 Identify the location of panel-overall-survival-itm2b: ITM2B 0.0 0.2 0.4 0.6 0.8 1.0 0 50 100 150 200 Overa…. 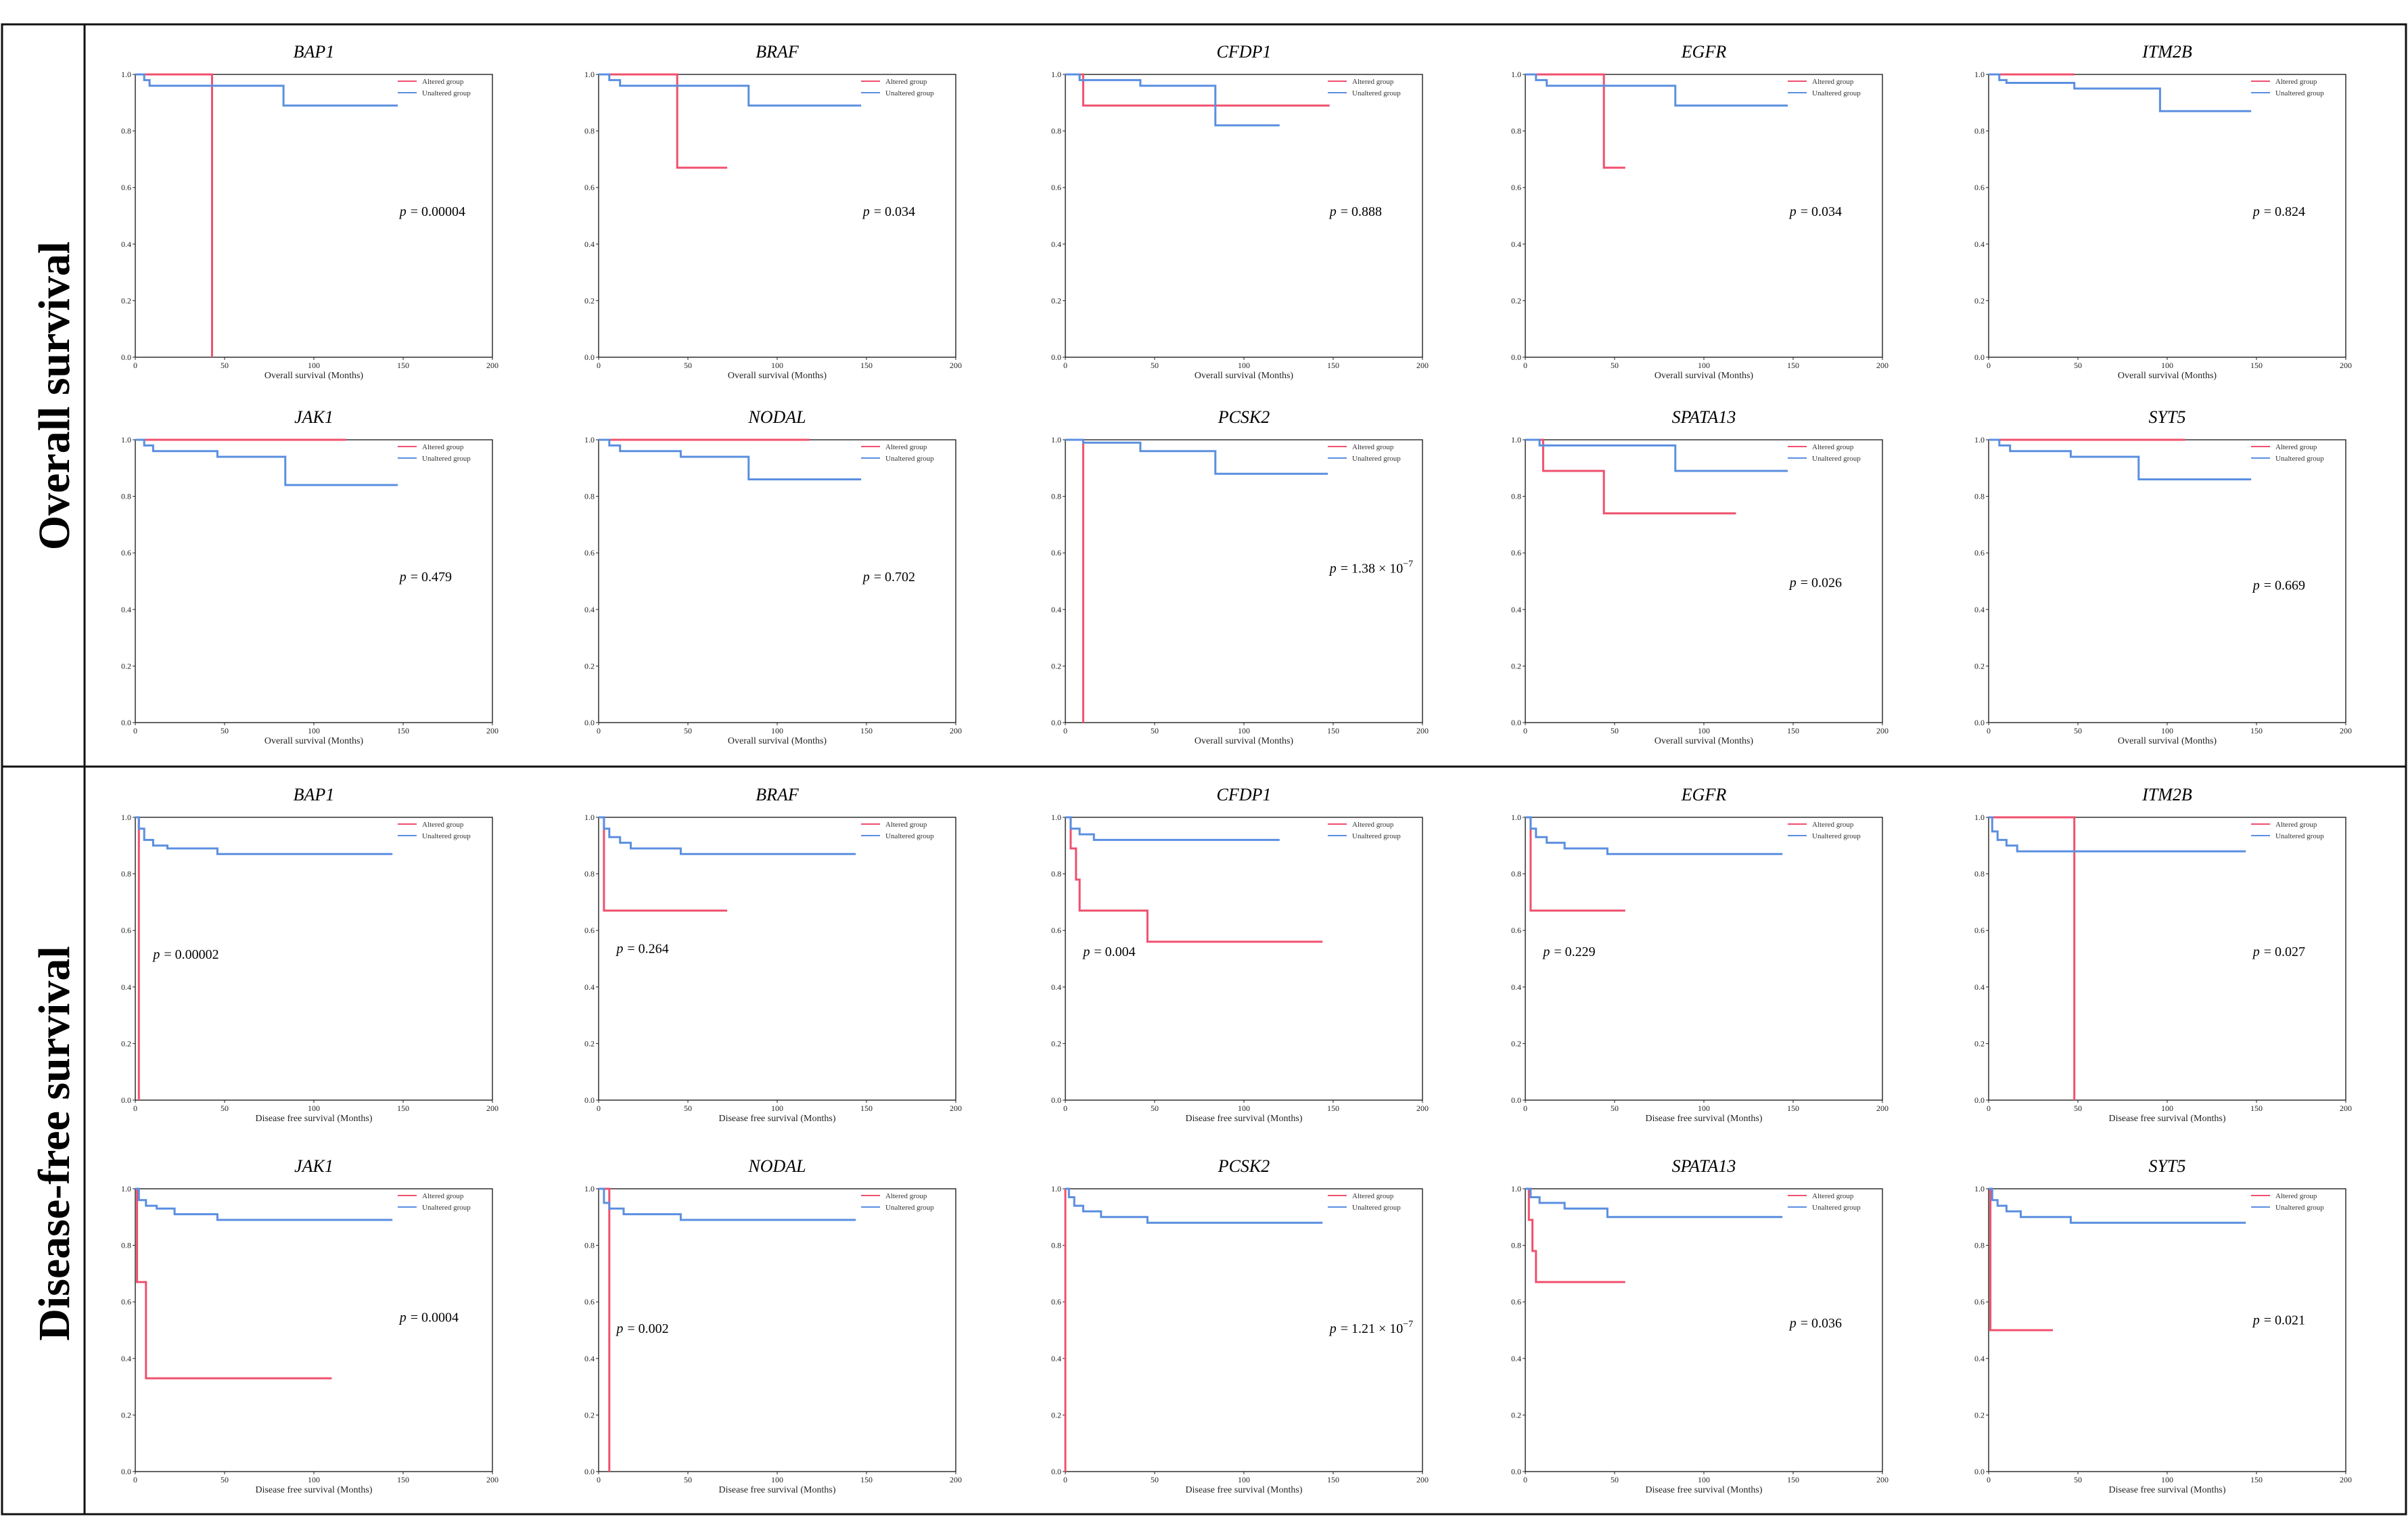
(2163, 211).